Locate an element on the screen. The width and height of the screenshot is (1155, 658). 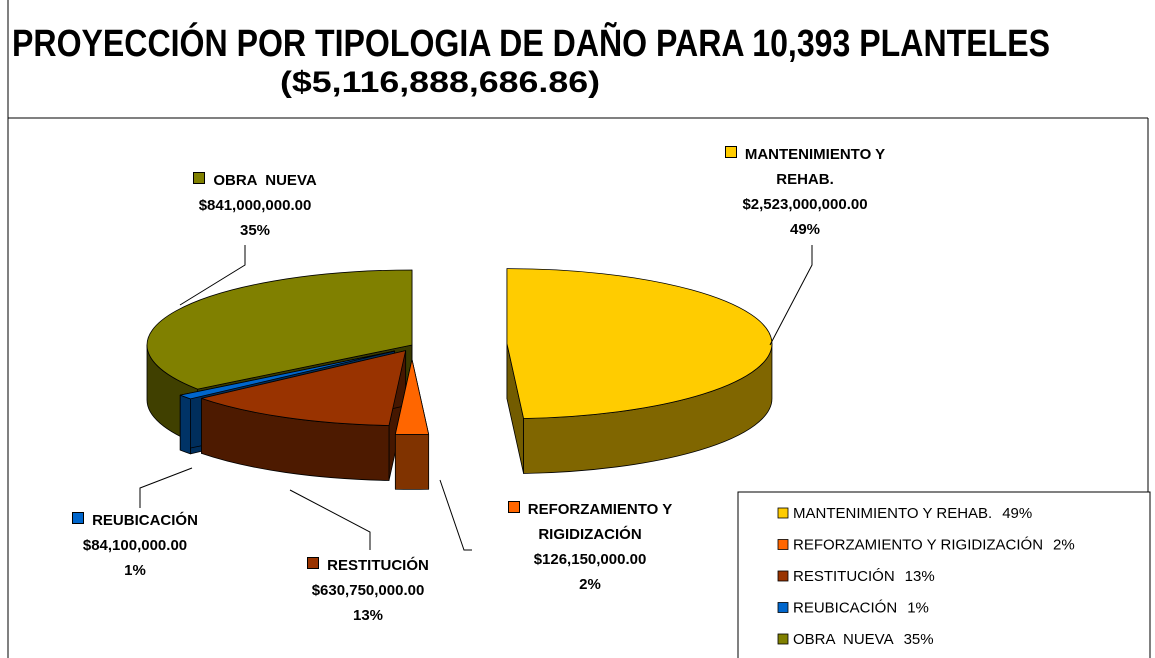
category-name: REFORZAMIENTO Y RIGIDIZACIÓN is located at coordinates (602, 522).